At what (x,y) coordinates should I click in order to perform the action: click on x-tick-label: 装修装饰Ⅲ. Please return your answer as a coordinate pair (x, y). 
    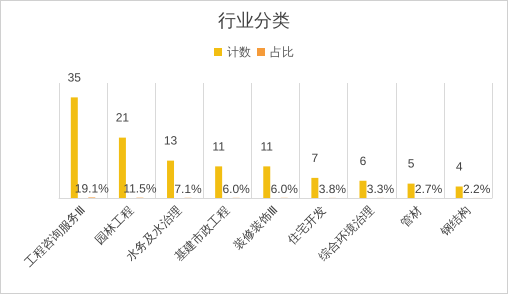
    Looking at the image, I should click on (255, 228).